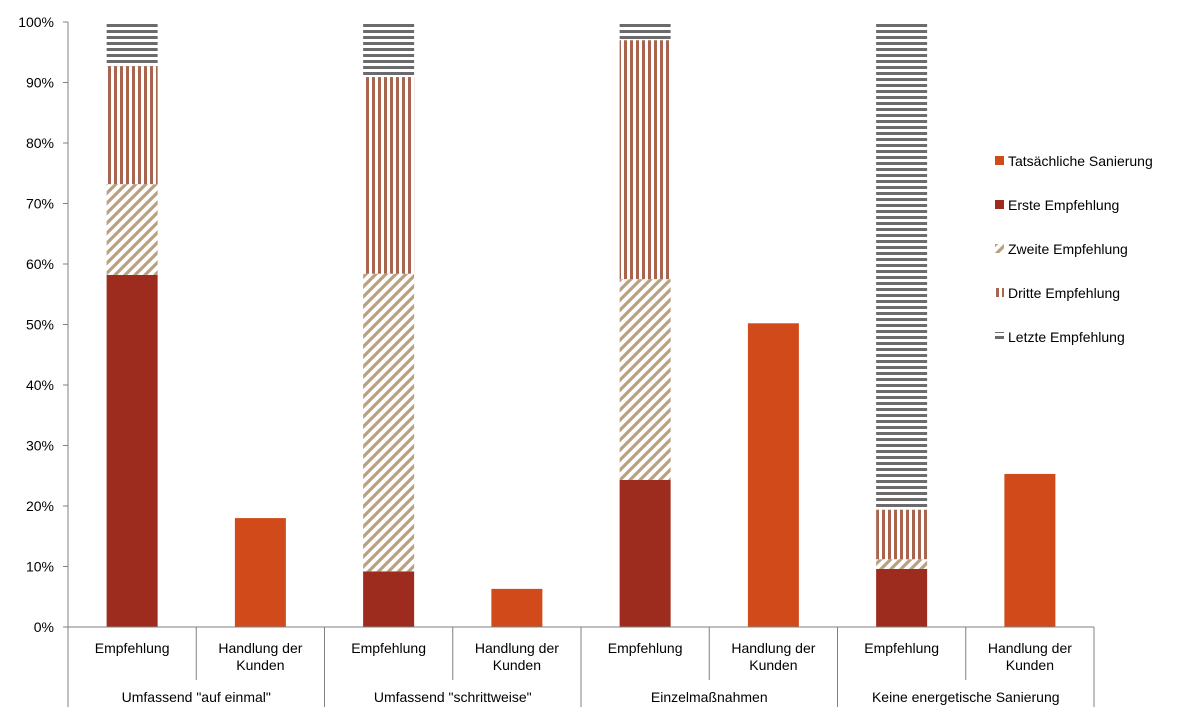 This screenshot has height=707, width=1194. Describe the element at coordinates (40, 567) in the screenshot. I see `y-tick-label: 10%` at that location.